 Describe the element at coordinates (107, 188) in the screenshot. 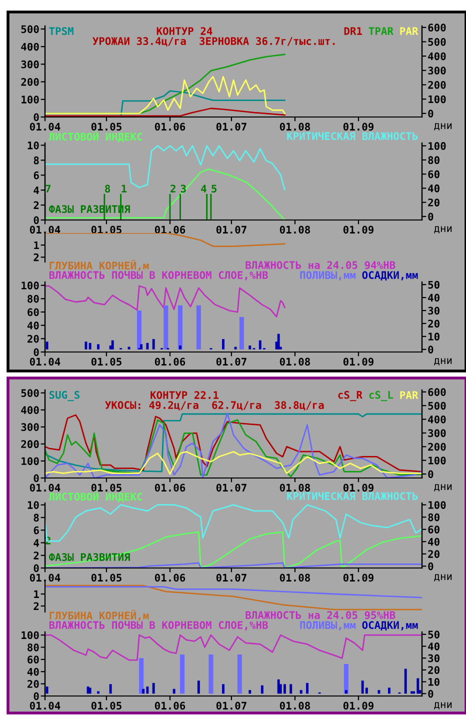

I see `ref-line-label: 8` at that location.